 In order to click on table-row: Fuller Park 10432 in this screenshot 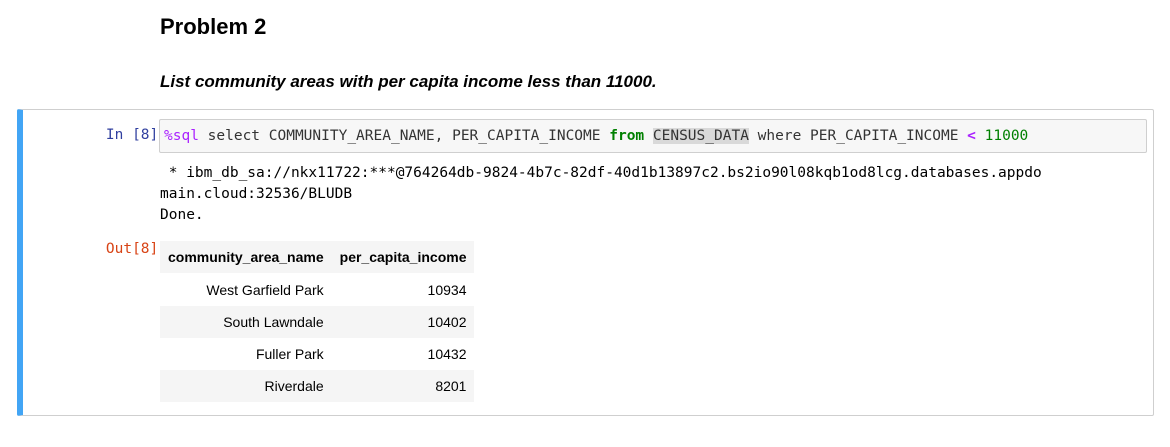, I will do `click(317, 354)`.